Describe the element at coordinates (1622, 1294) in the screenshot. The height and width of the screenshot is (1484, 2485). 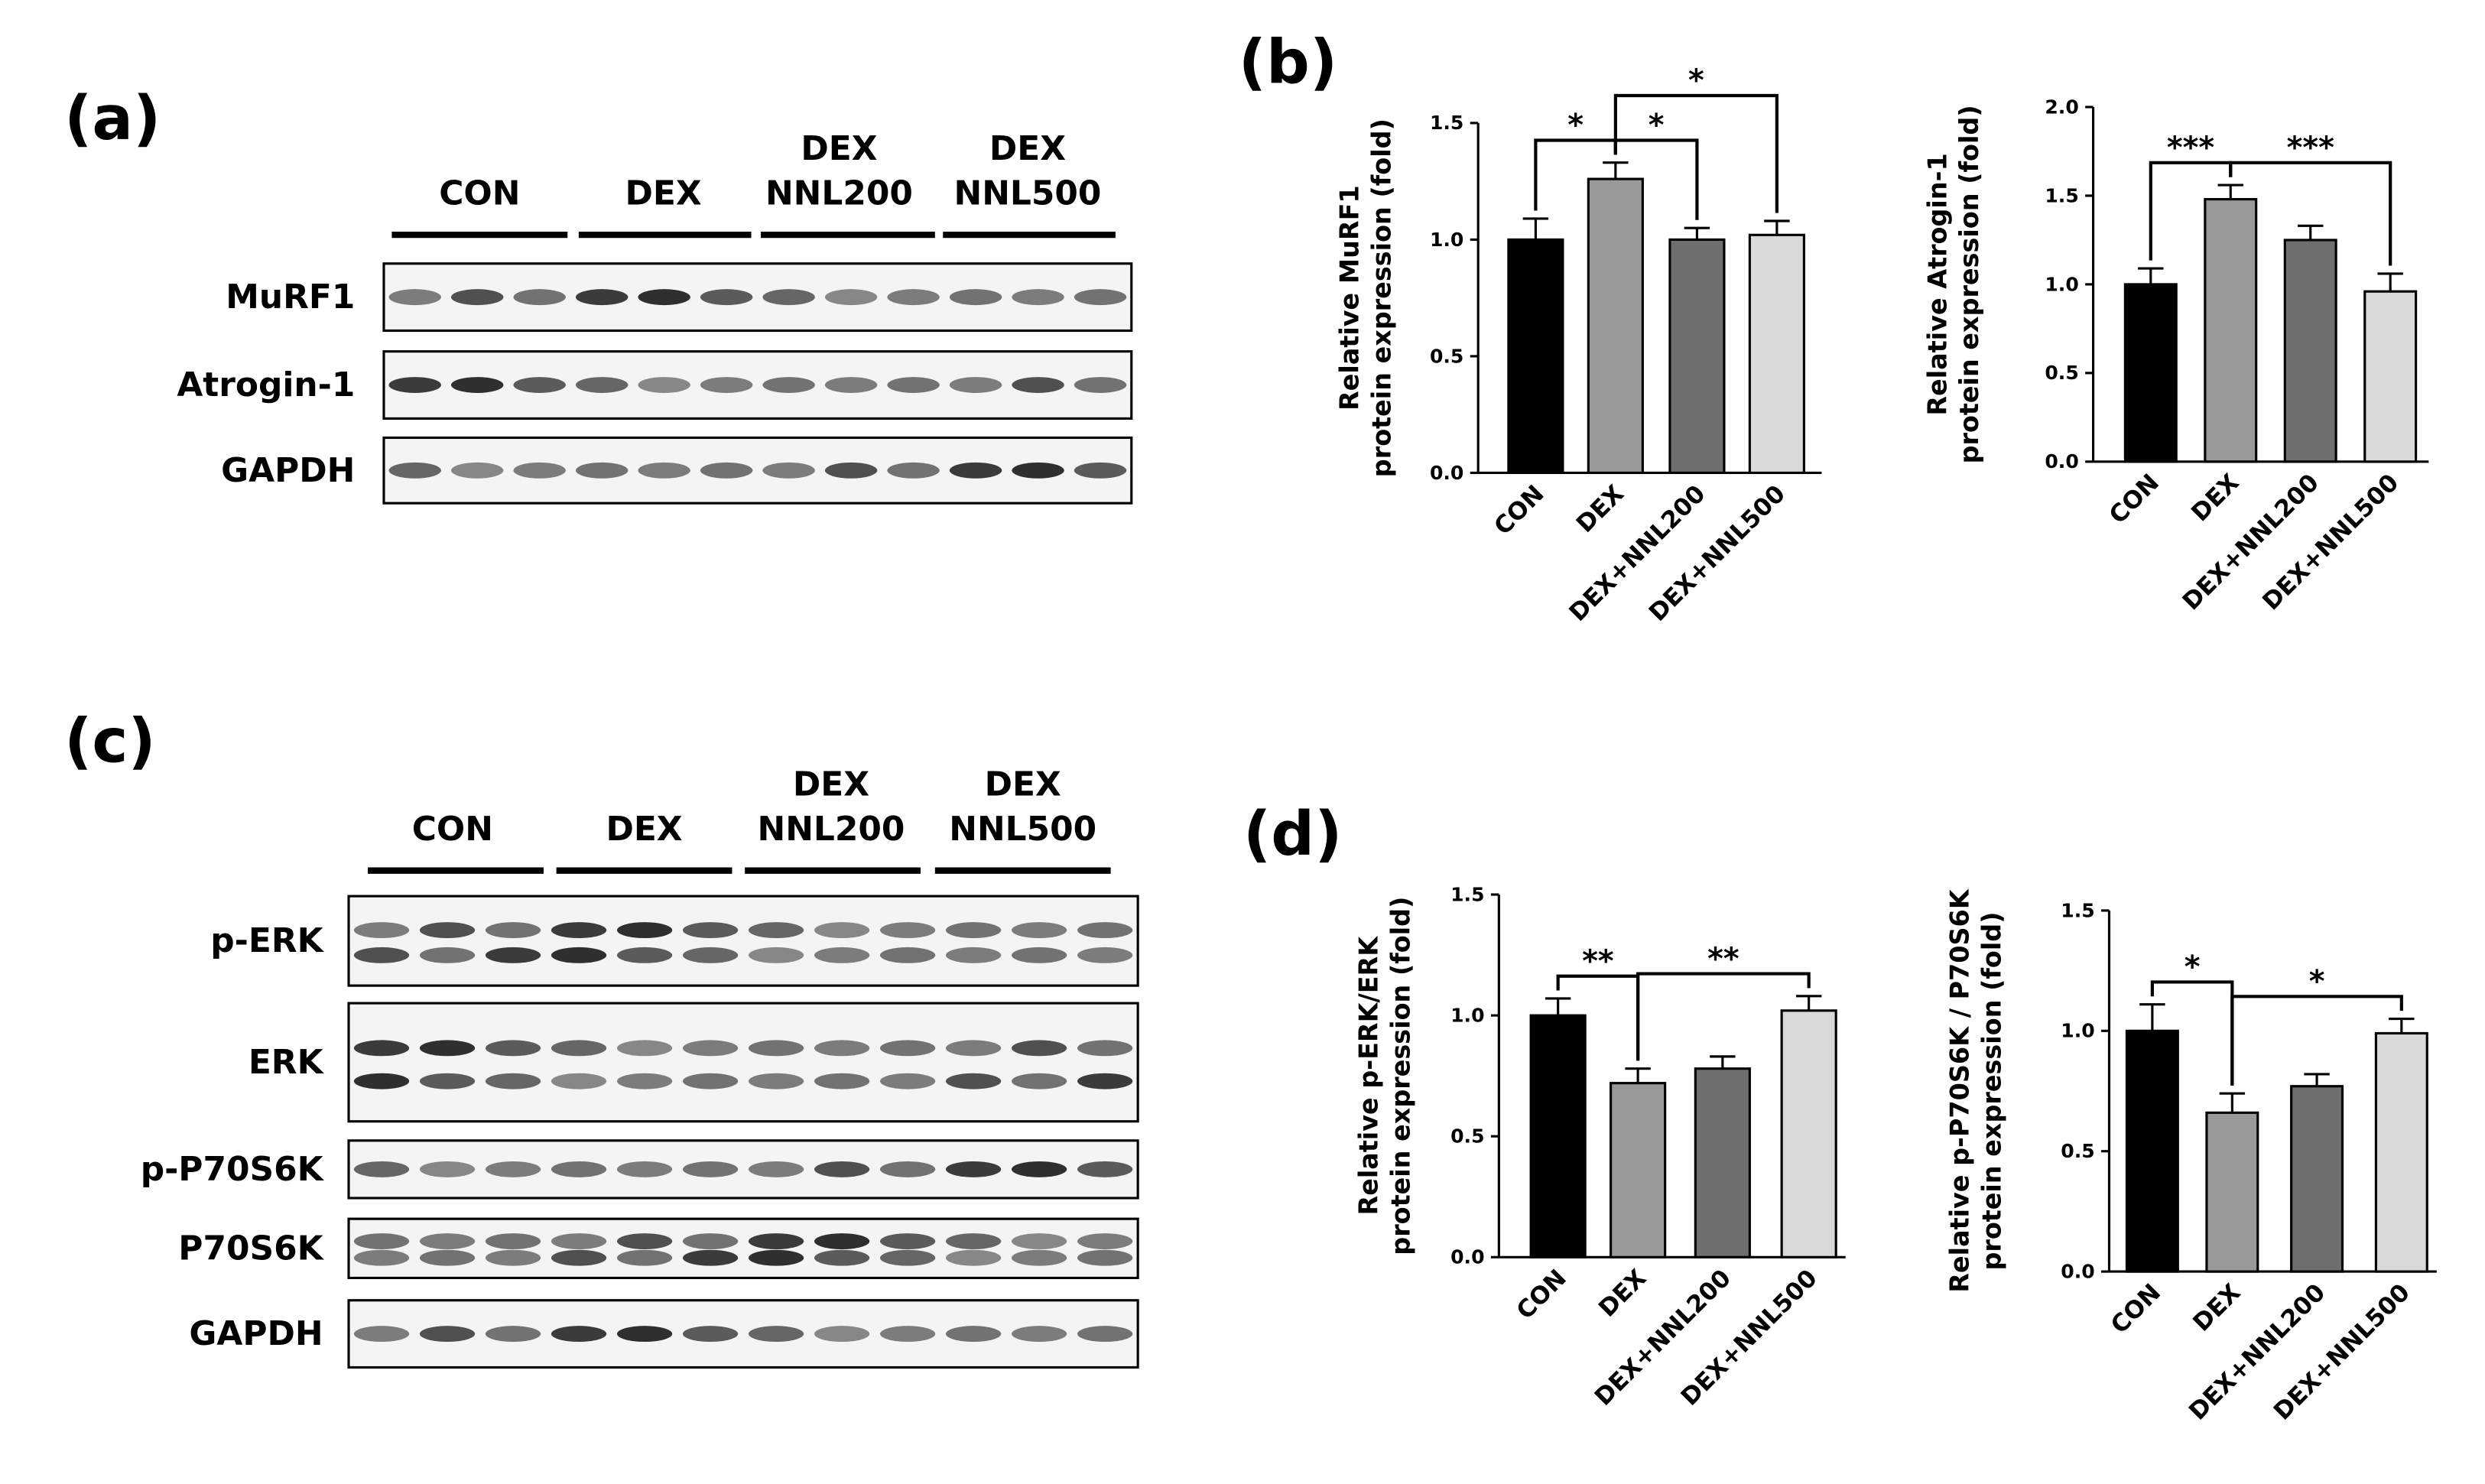
I see `x-tick-label: DEX` at that location.